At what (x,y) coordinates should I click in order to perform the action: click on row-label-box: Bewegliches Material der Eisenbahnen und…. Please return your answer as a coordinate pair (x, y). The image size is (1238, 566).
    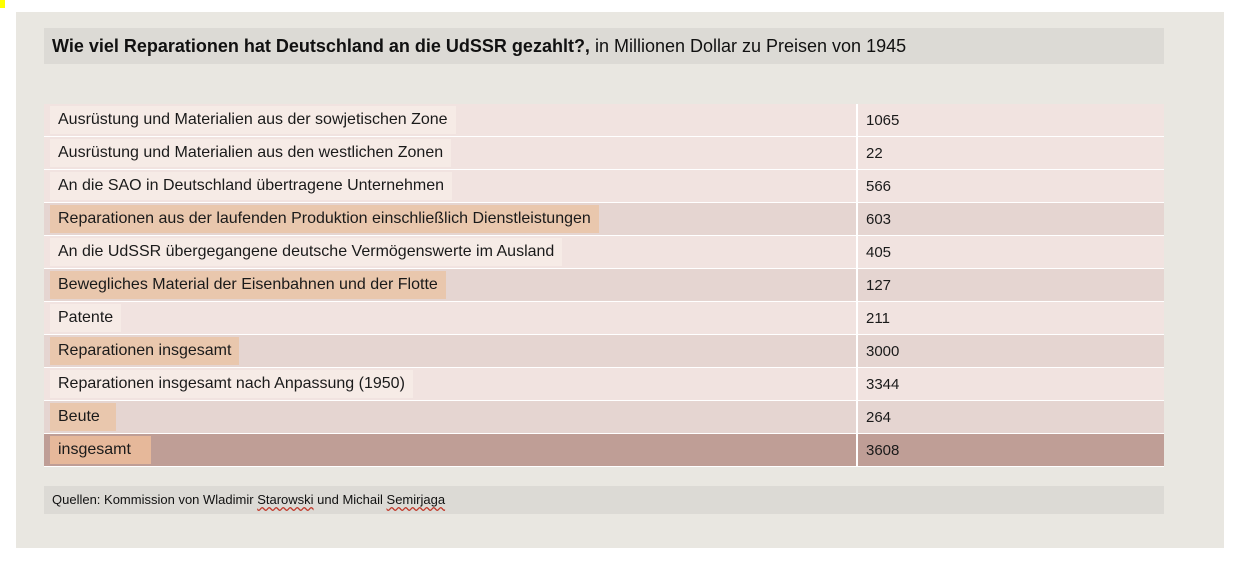
    Looking at the image, I should click on (248, 285).